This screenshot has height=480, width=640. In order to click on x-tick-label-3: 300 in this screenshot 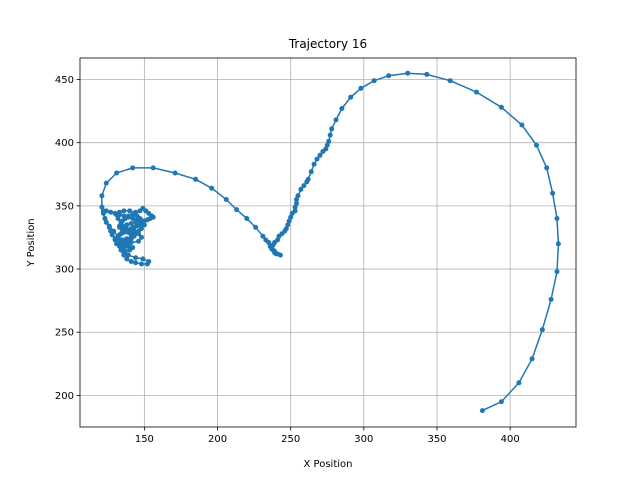, I will do `click(363, 439)`.